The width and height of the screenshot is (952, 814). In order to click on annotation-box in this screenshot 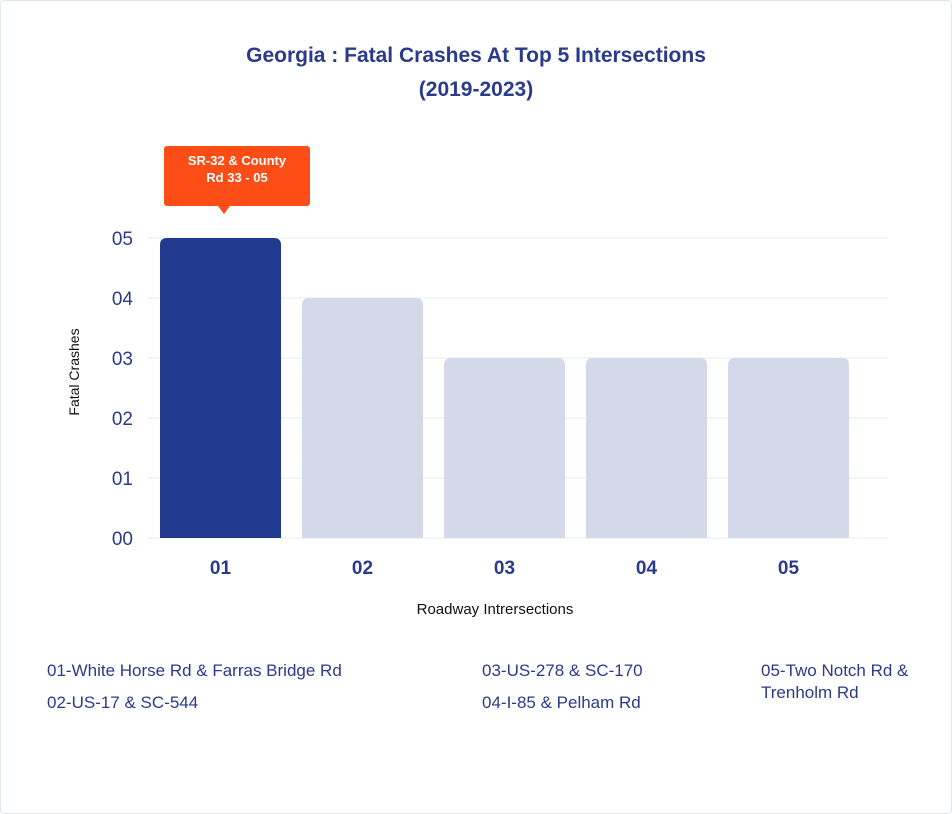, I will do `click(237, 176)`.